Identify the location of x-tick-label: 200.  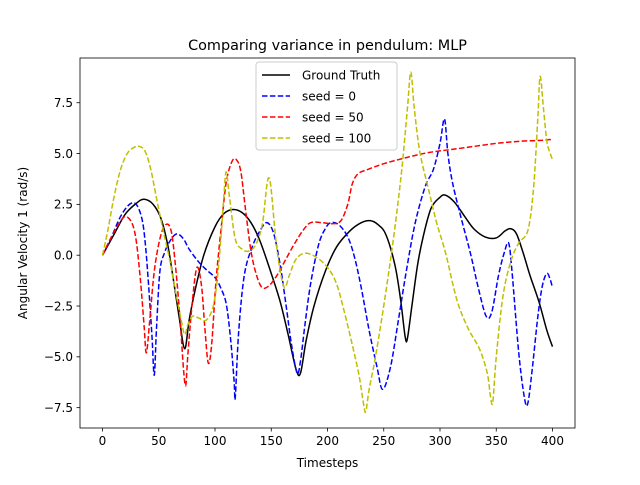
(327, 441).